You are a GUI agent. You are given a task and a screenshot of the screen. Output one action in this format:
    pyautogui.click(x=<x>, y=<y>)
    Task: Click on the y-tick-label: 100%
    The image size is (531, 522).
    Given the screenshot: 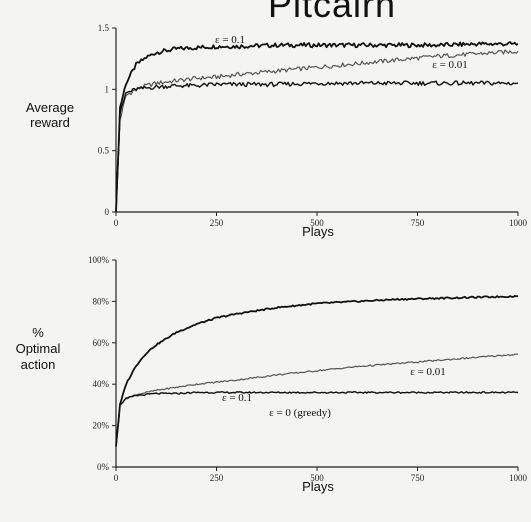 What is the action you would take?
    pyautogui.click(x=99, y=260)
    